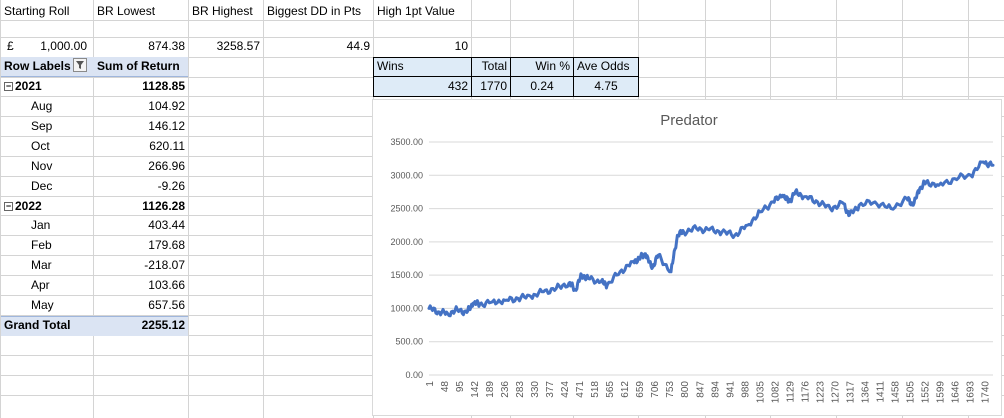  Describe the element at coordinates (820, 392) in the screenshot. I see `x-tick-label: 1223` at that location.